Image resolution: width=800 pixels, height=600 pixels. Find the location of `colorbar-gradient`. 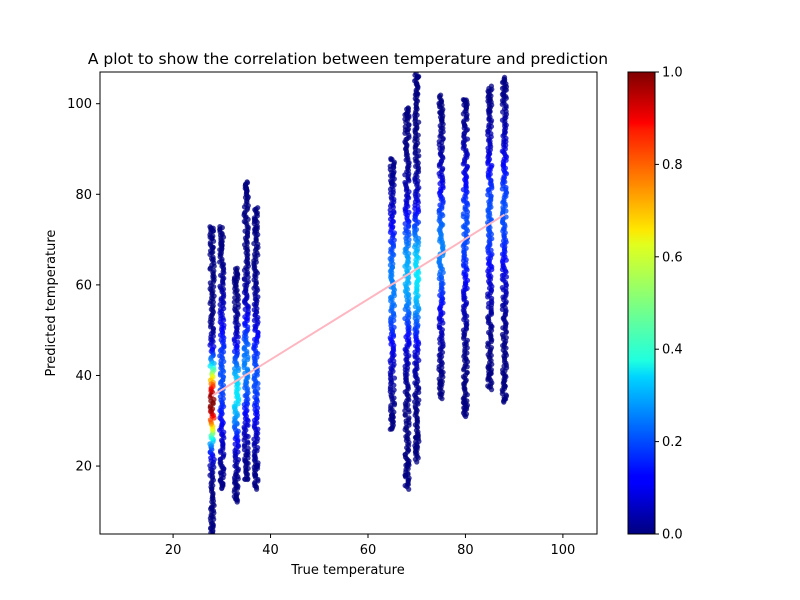

colorbar-gradient is located at coordinates (641, 303).